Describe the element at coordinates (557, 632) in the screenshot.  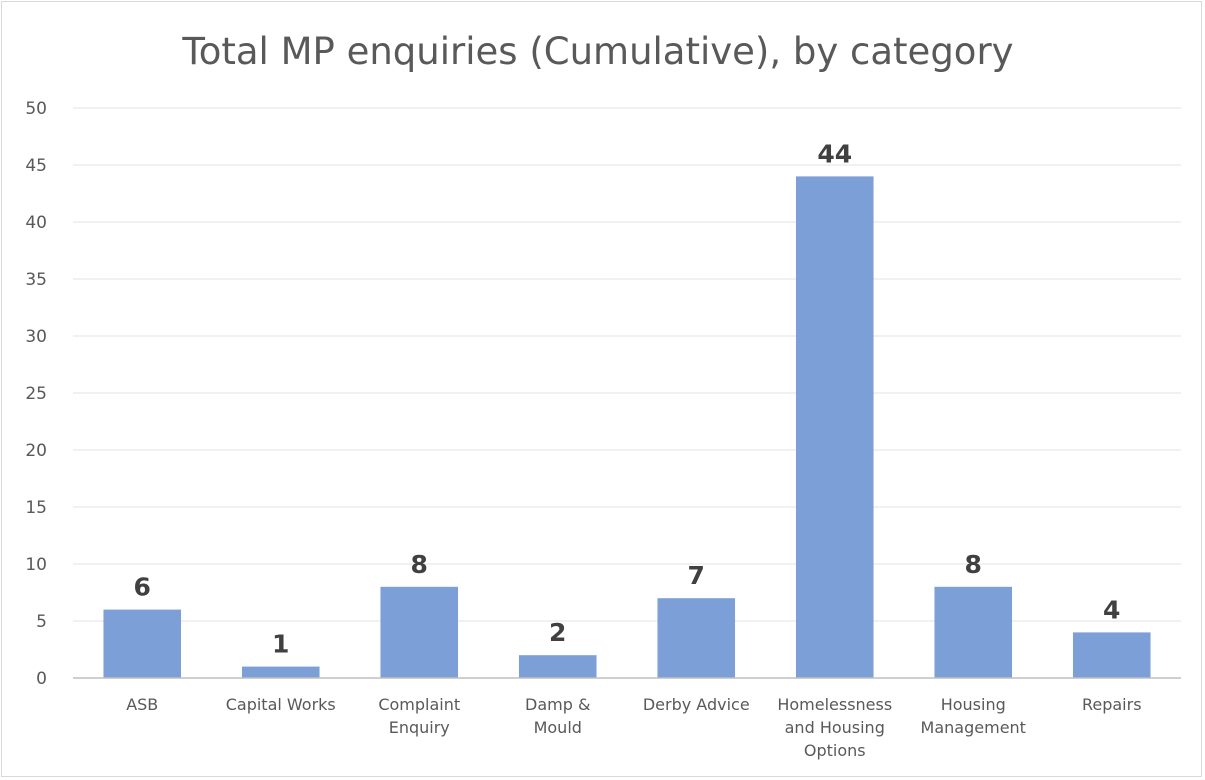
I see `data-label: 2` at that location.